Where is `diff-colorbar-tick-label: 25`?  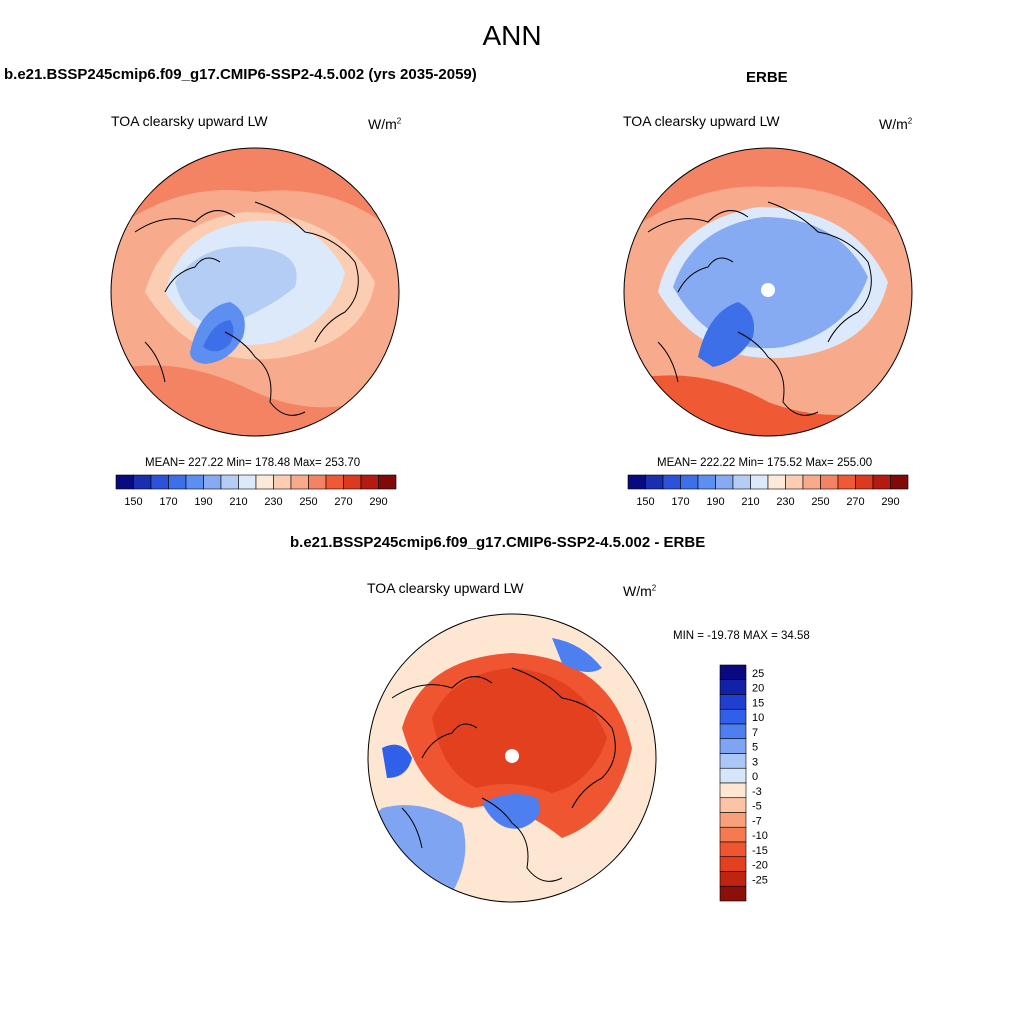 diff-colorbar-tick-label: 25 is located at coordinates (758, 674).